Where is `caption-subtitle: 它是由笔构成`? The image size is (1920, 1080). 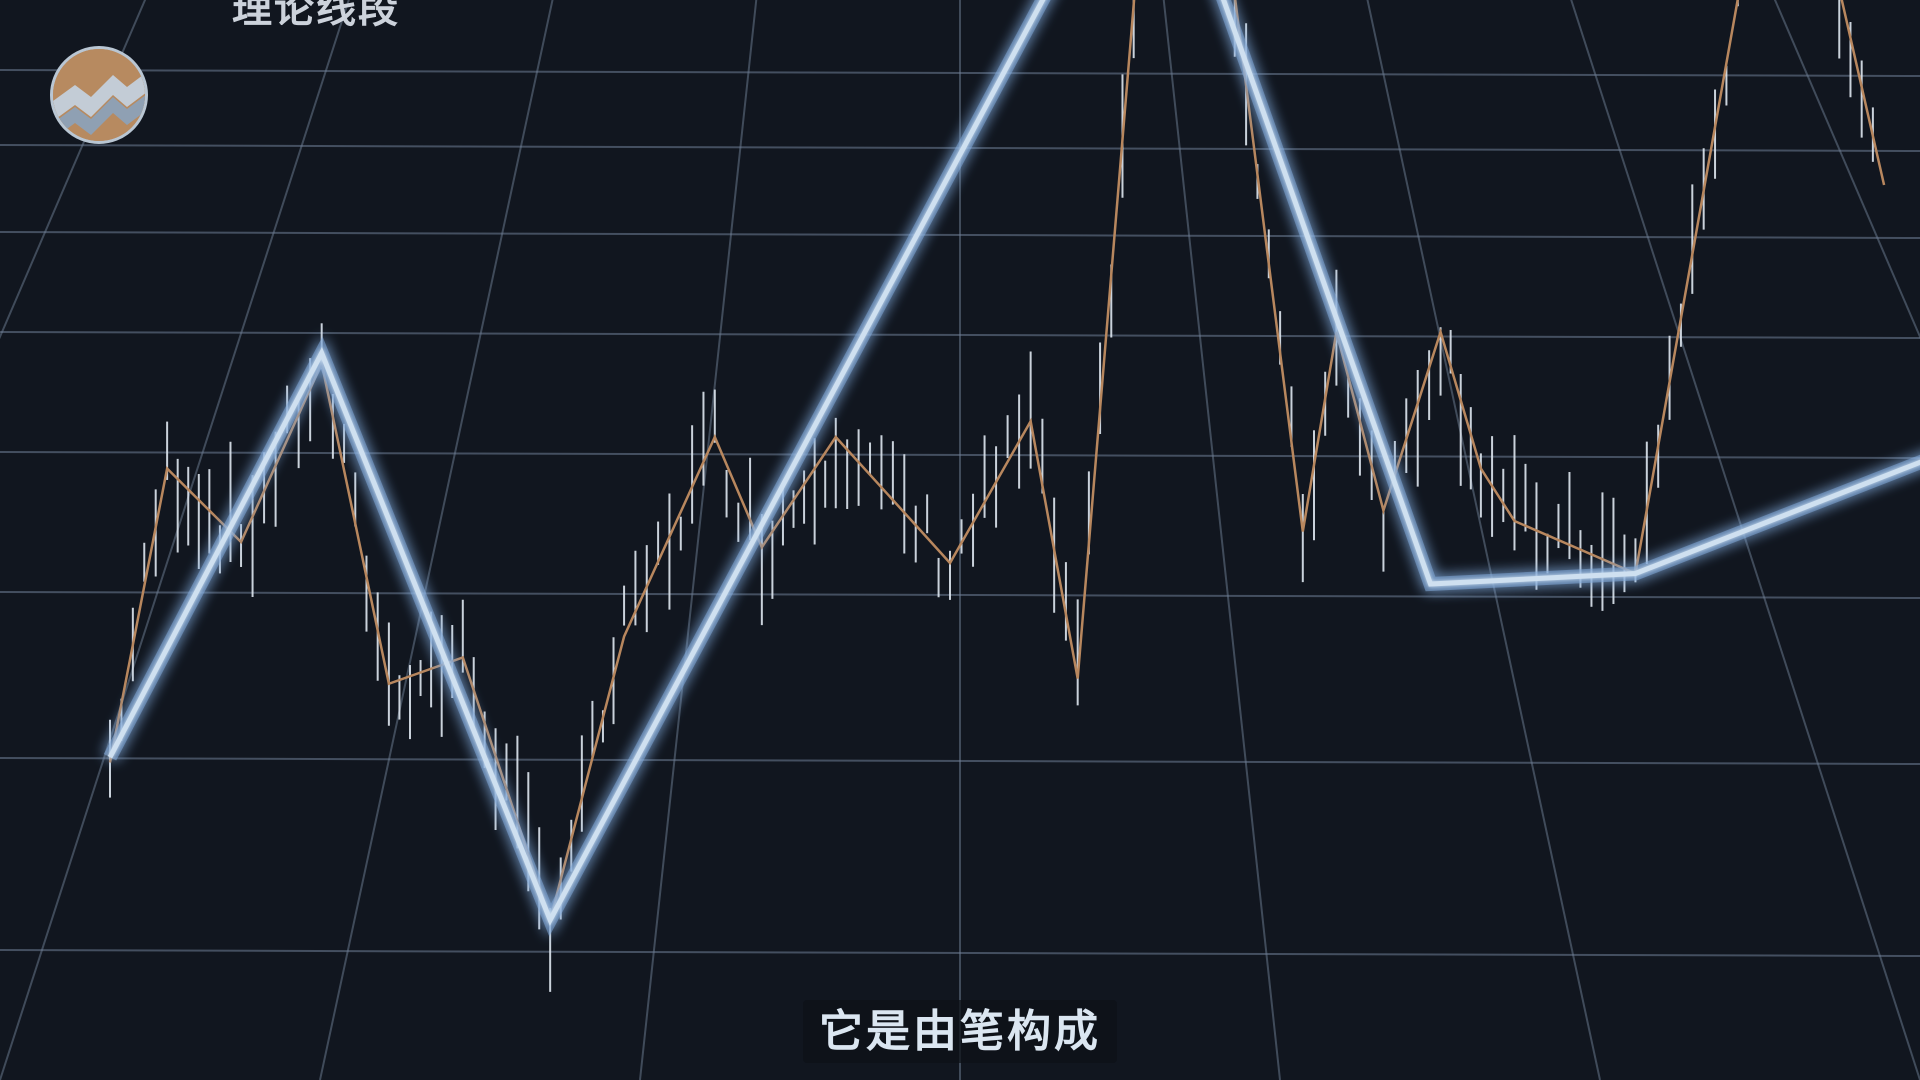
caption-subtitle: 它是由笔构成 is located at coordinates (960, 1029).